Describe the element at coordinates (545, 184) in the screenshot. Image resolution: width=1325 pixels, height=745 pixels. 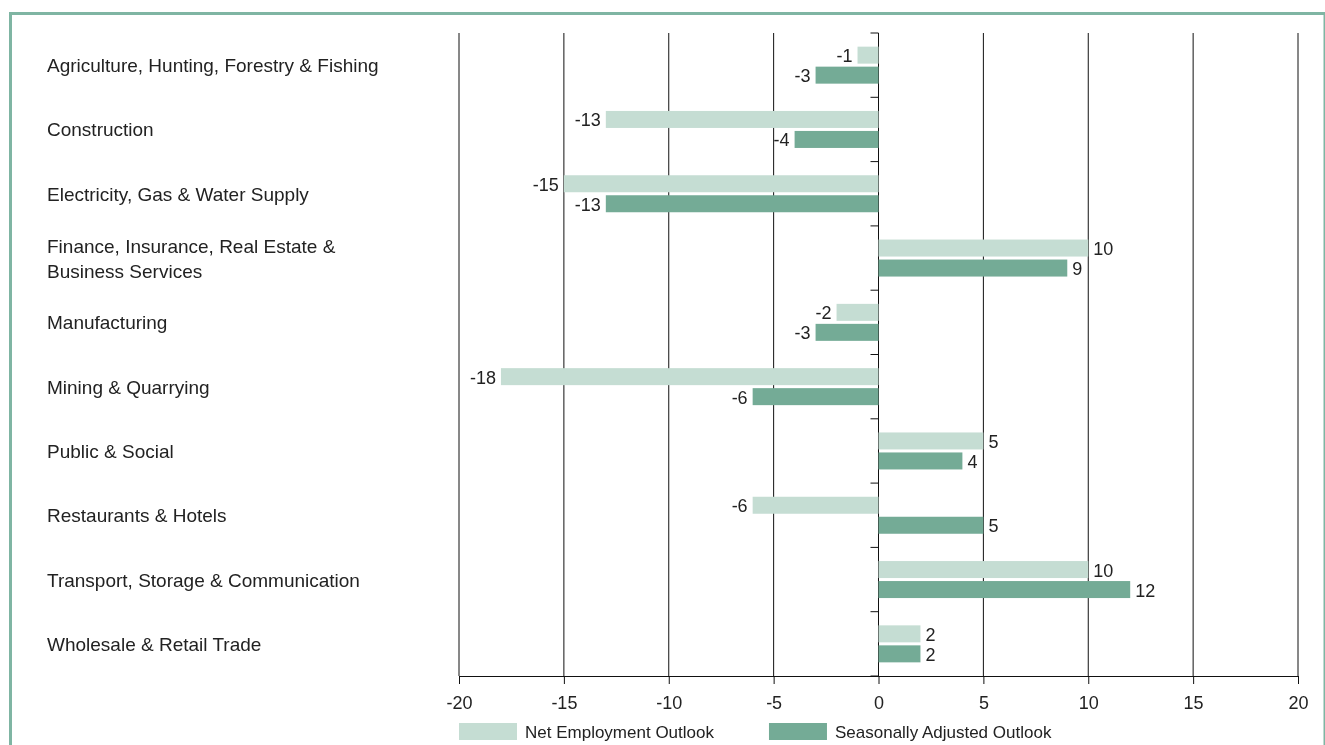
I see `data-label: -15` at that location.